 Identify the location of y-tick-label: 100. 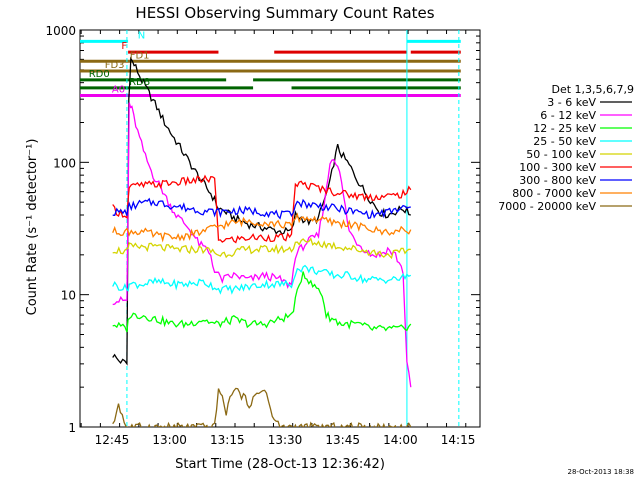
(64, 163).